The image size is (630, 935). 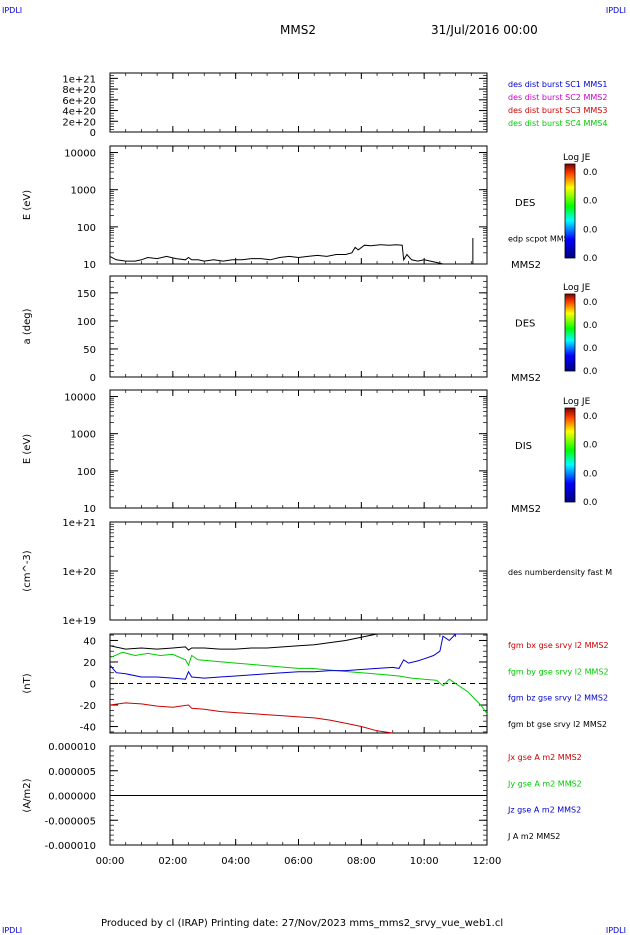 I want to click on legend-entry: des dist burst SC3 MMS3, so click(x=557, y=110).